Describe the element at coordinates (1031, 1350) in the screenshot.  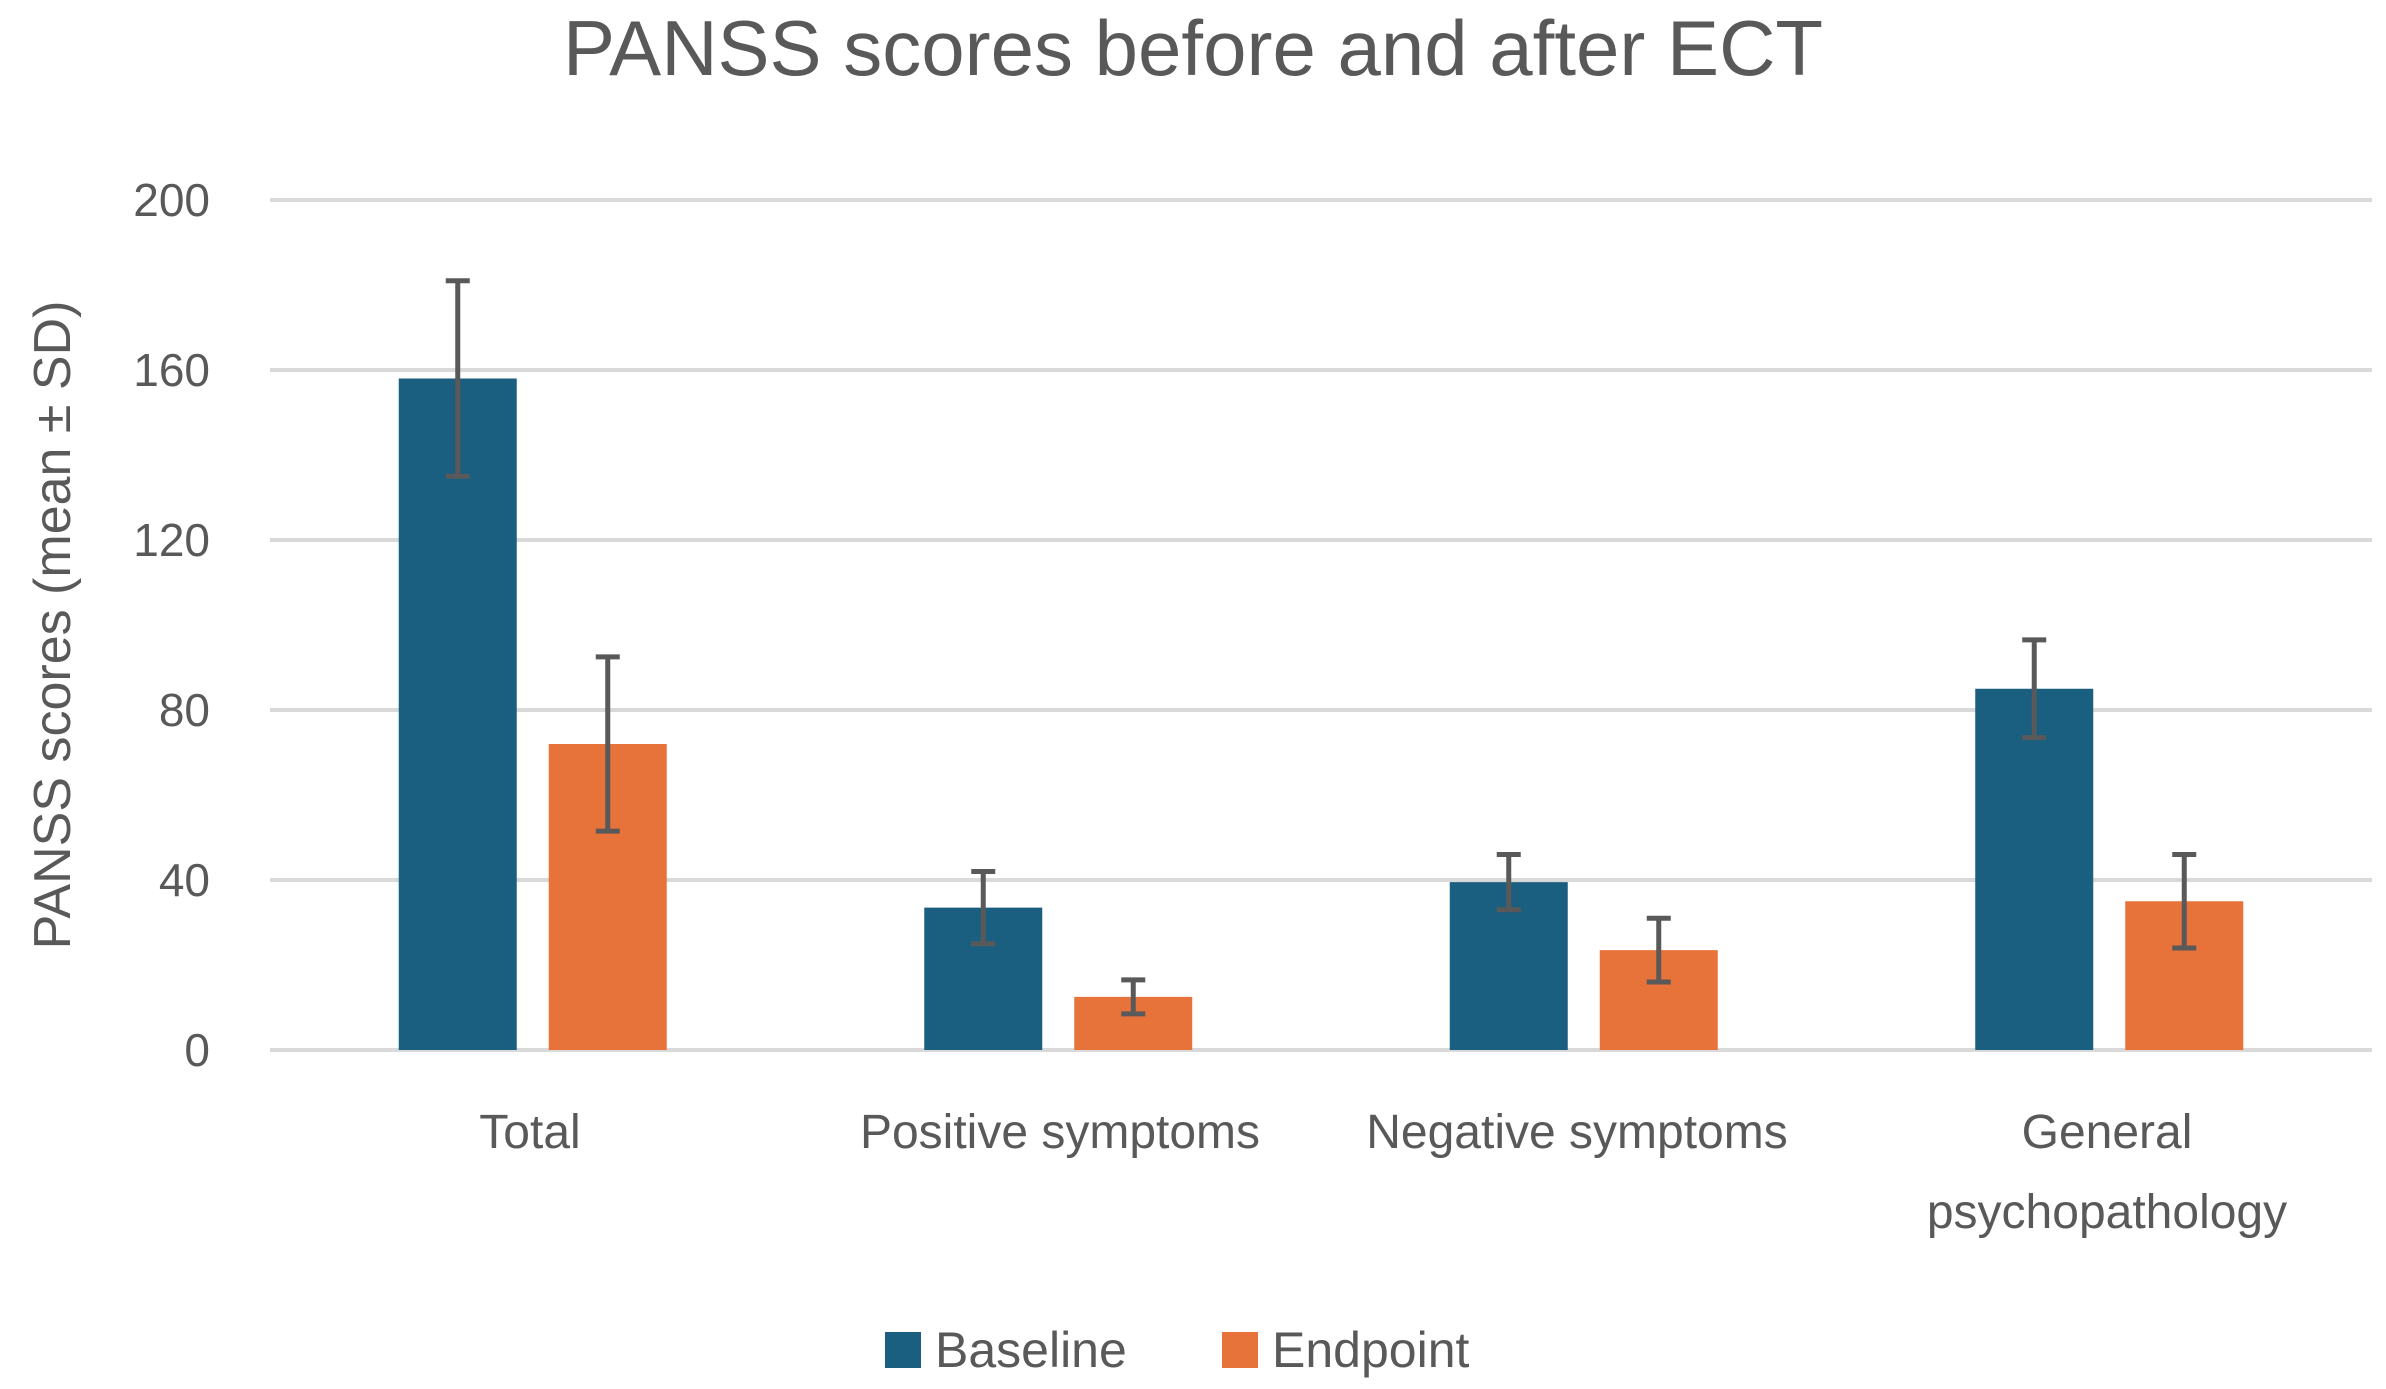
I see `legend-label-baseline: Baseline` at that location.